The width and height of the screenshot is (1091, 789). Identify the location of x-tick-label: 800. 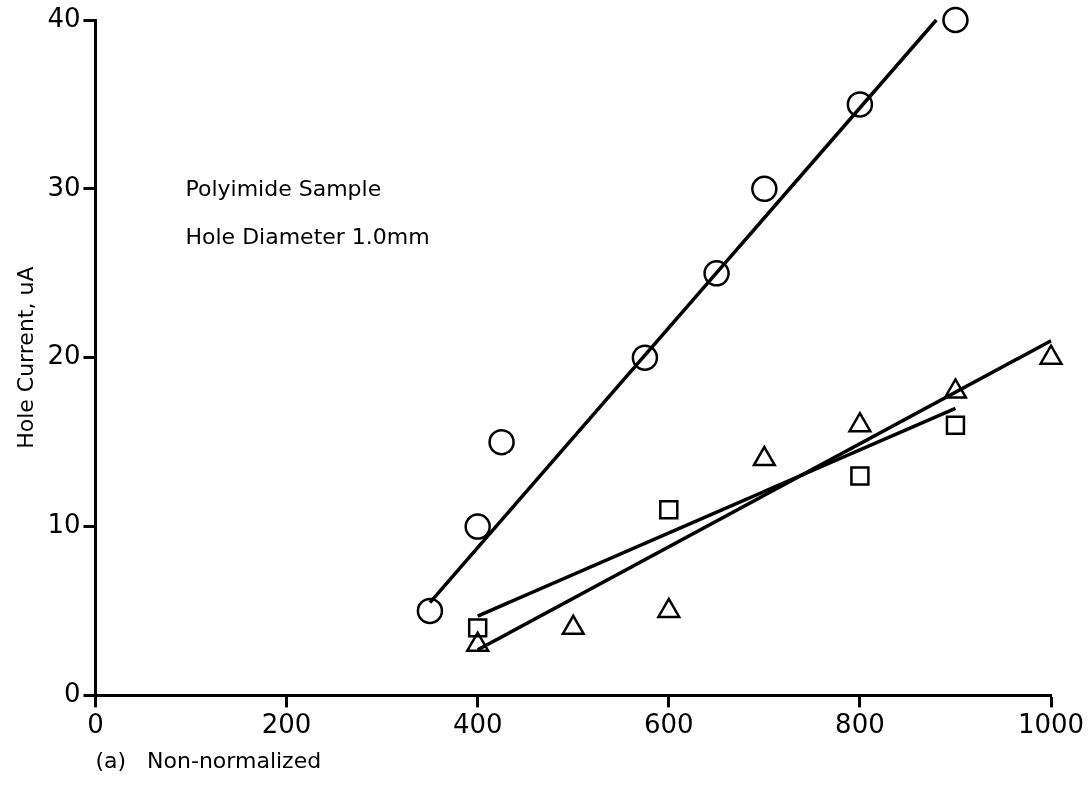
(860, 723).